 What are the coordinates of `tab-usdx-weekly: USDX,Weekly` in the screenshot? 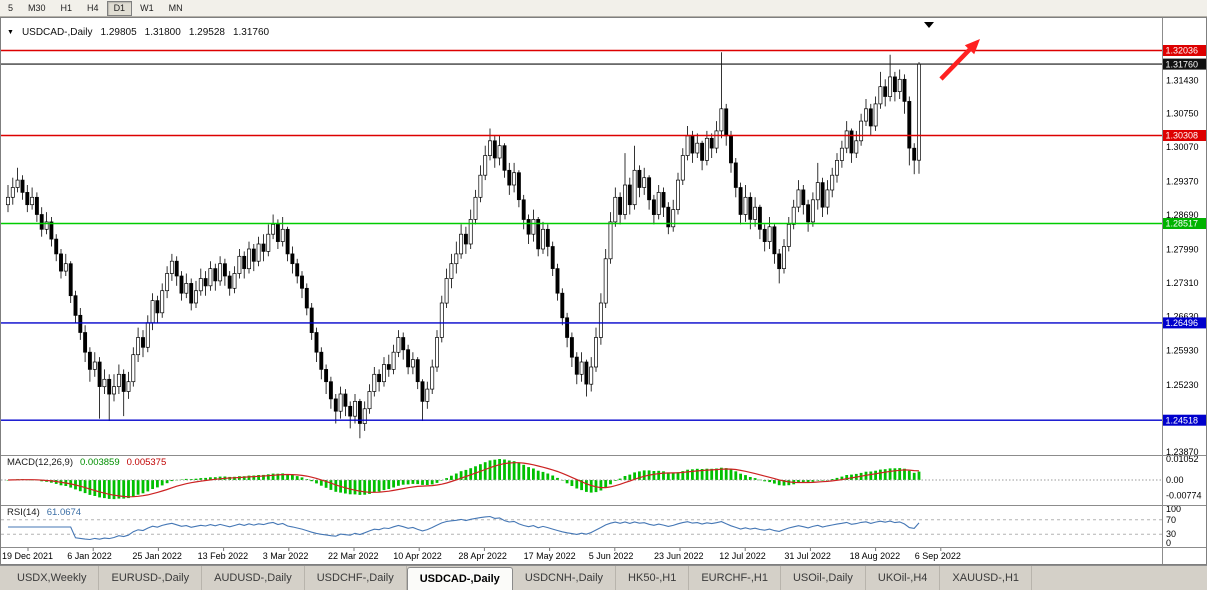 It's located at (52, 578).